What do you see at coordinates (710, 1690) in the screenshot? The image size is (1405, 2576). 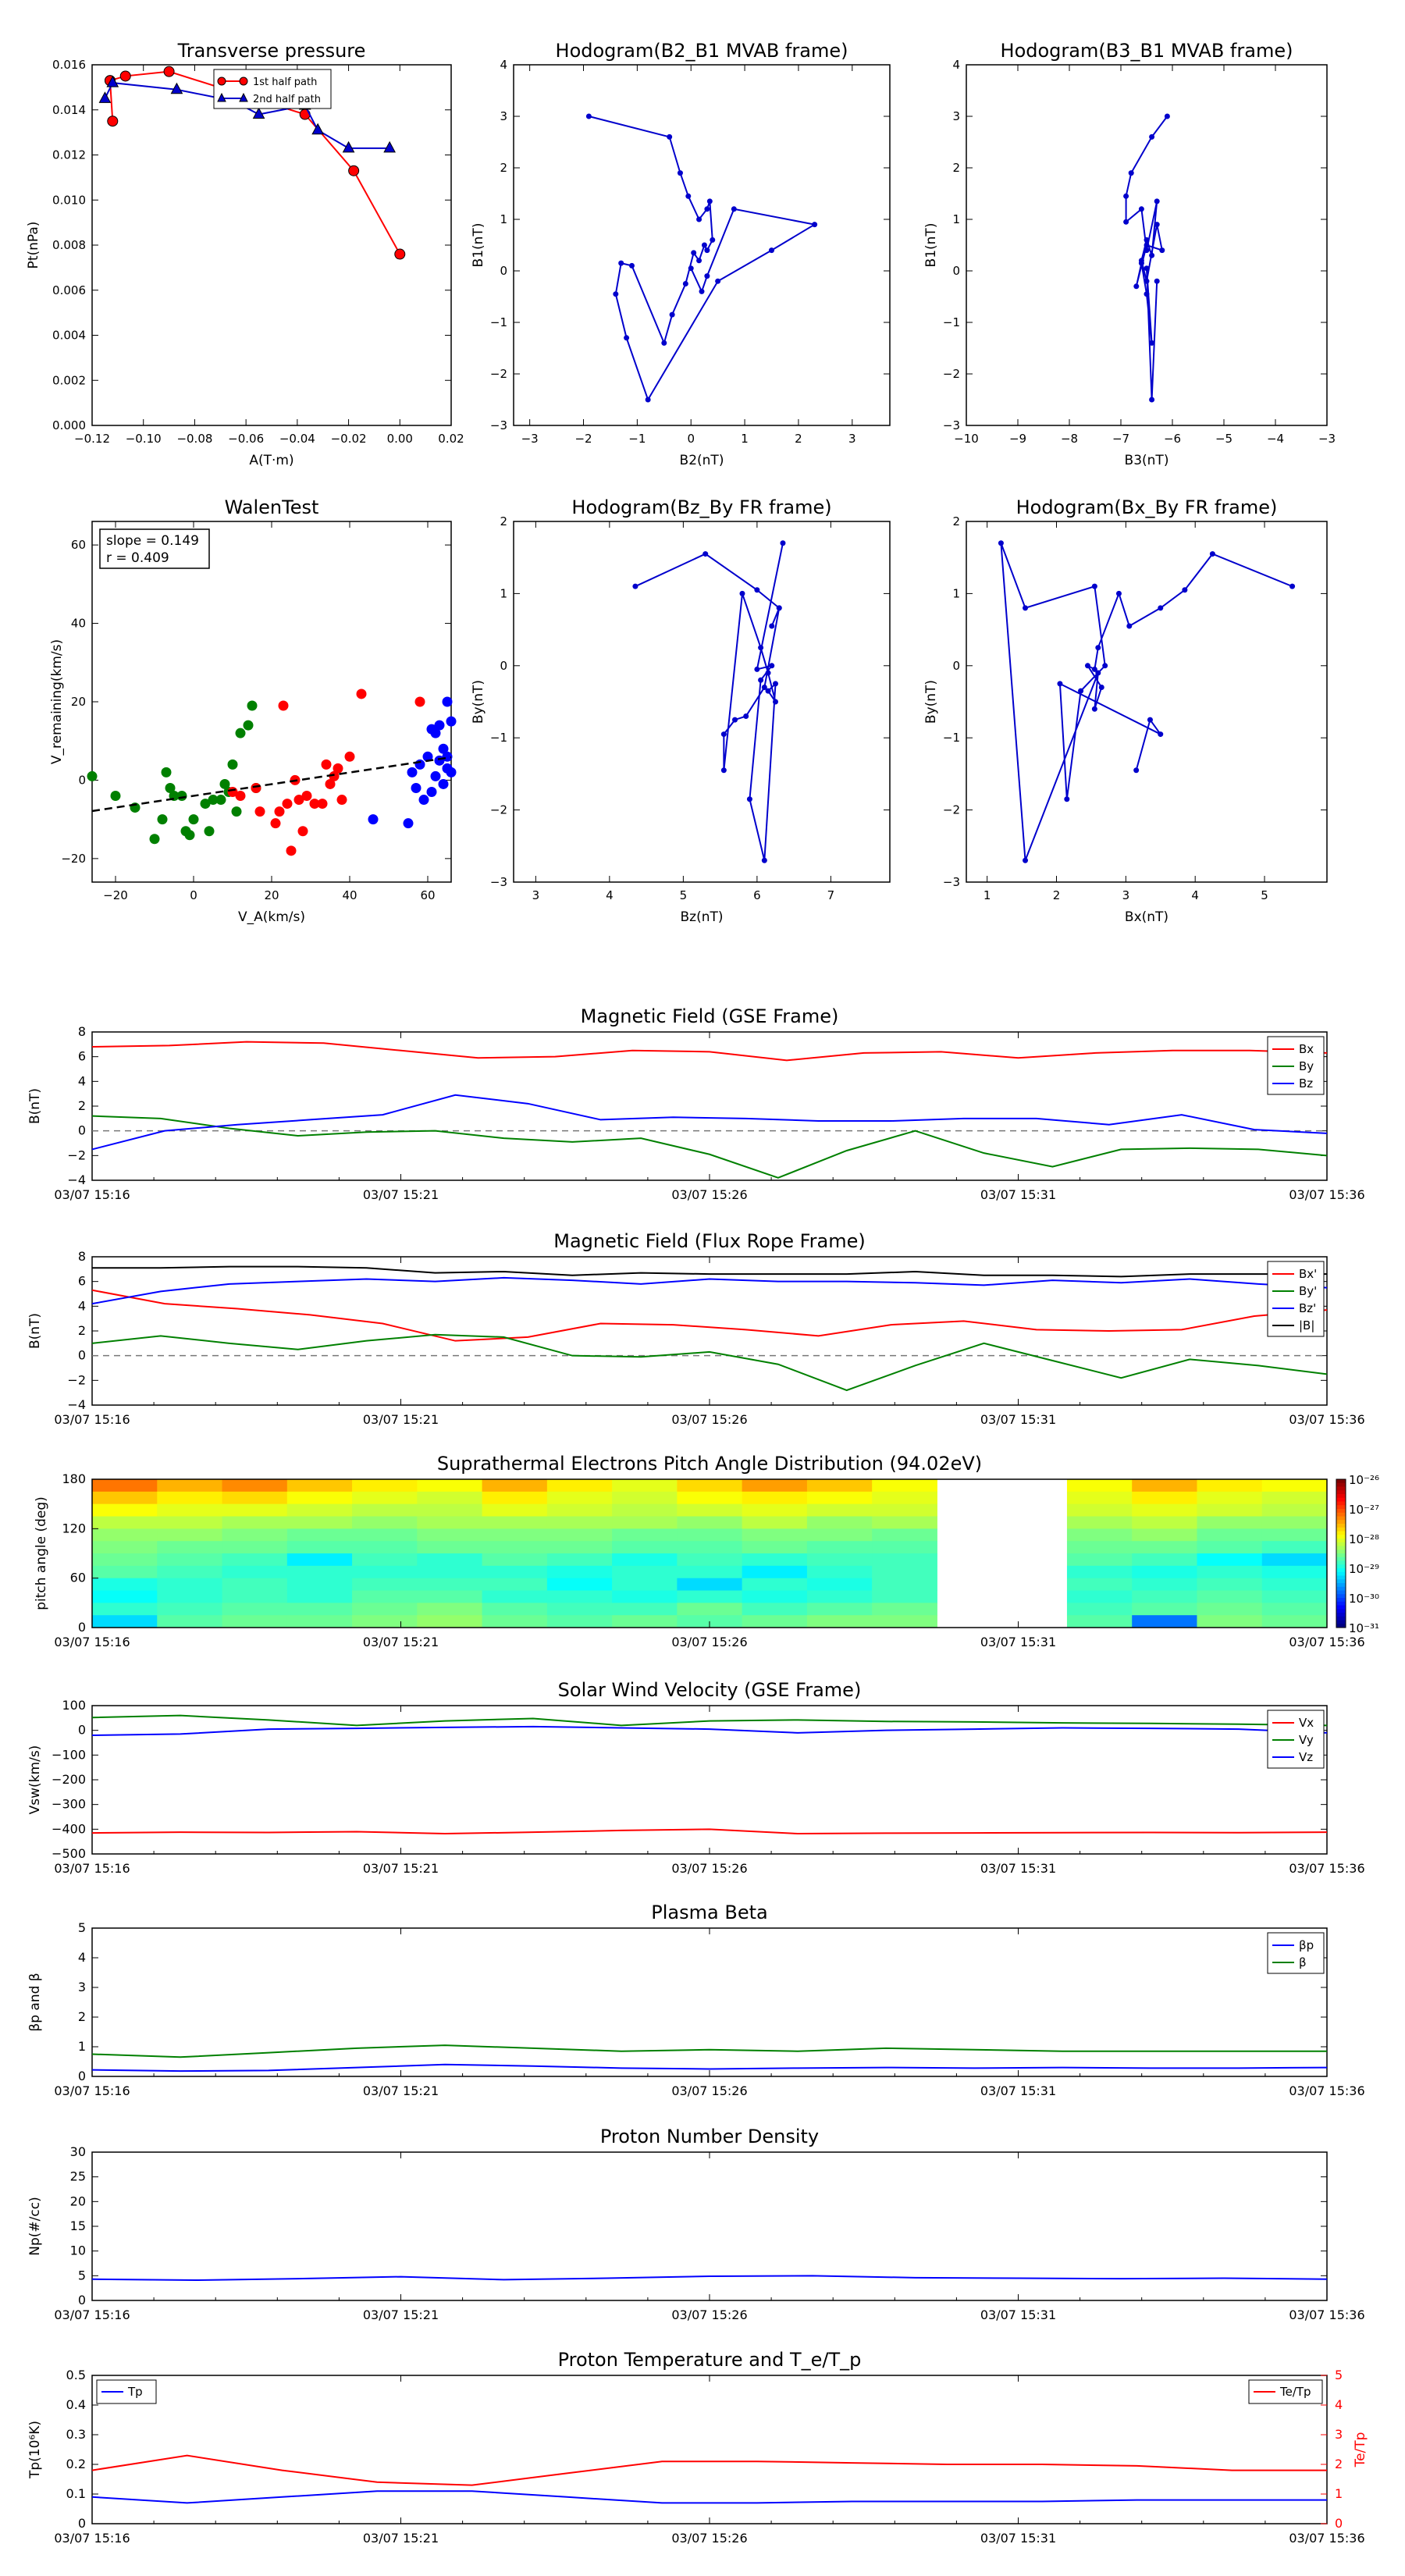 I see `chart-title: Solar Wind Velocity (GSE Frame)` at bounding box center [710, 1690].